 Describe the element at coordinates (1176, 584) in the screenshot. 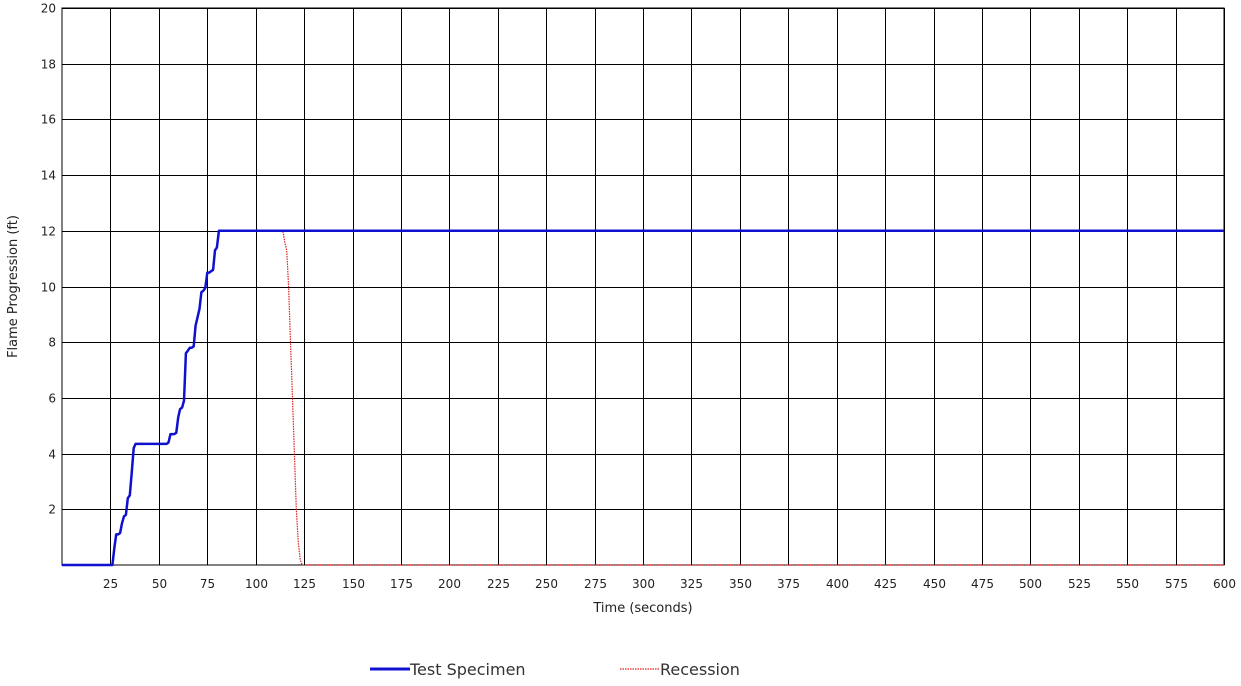

I see `x-tick-label: 575` at that location.